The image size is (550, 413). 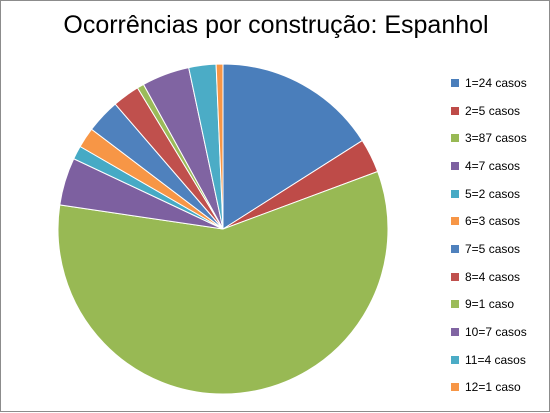 What do you see at coordinates (276, 25) in the screenshot?
I see `chart-title: Ocorrências por construção: Espanhol` at bounding box center [276, 25].